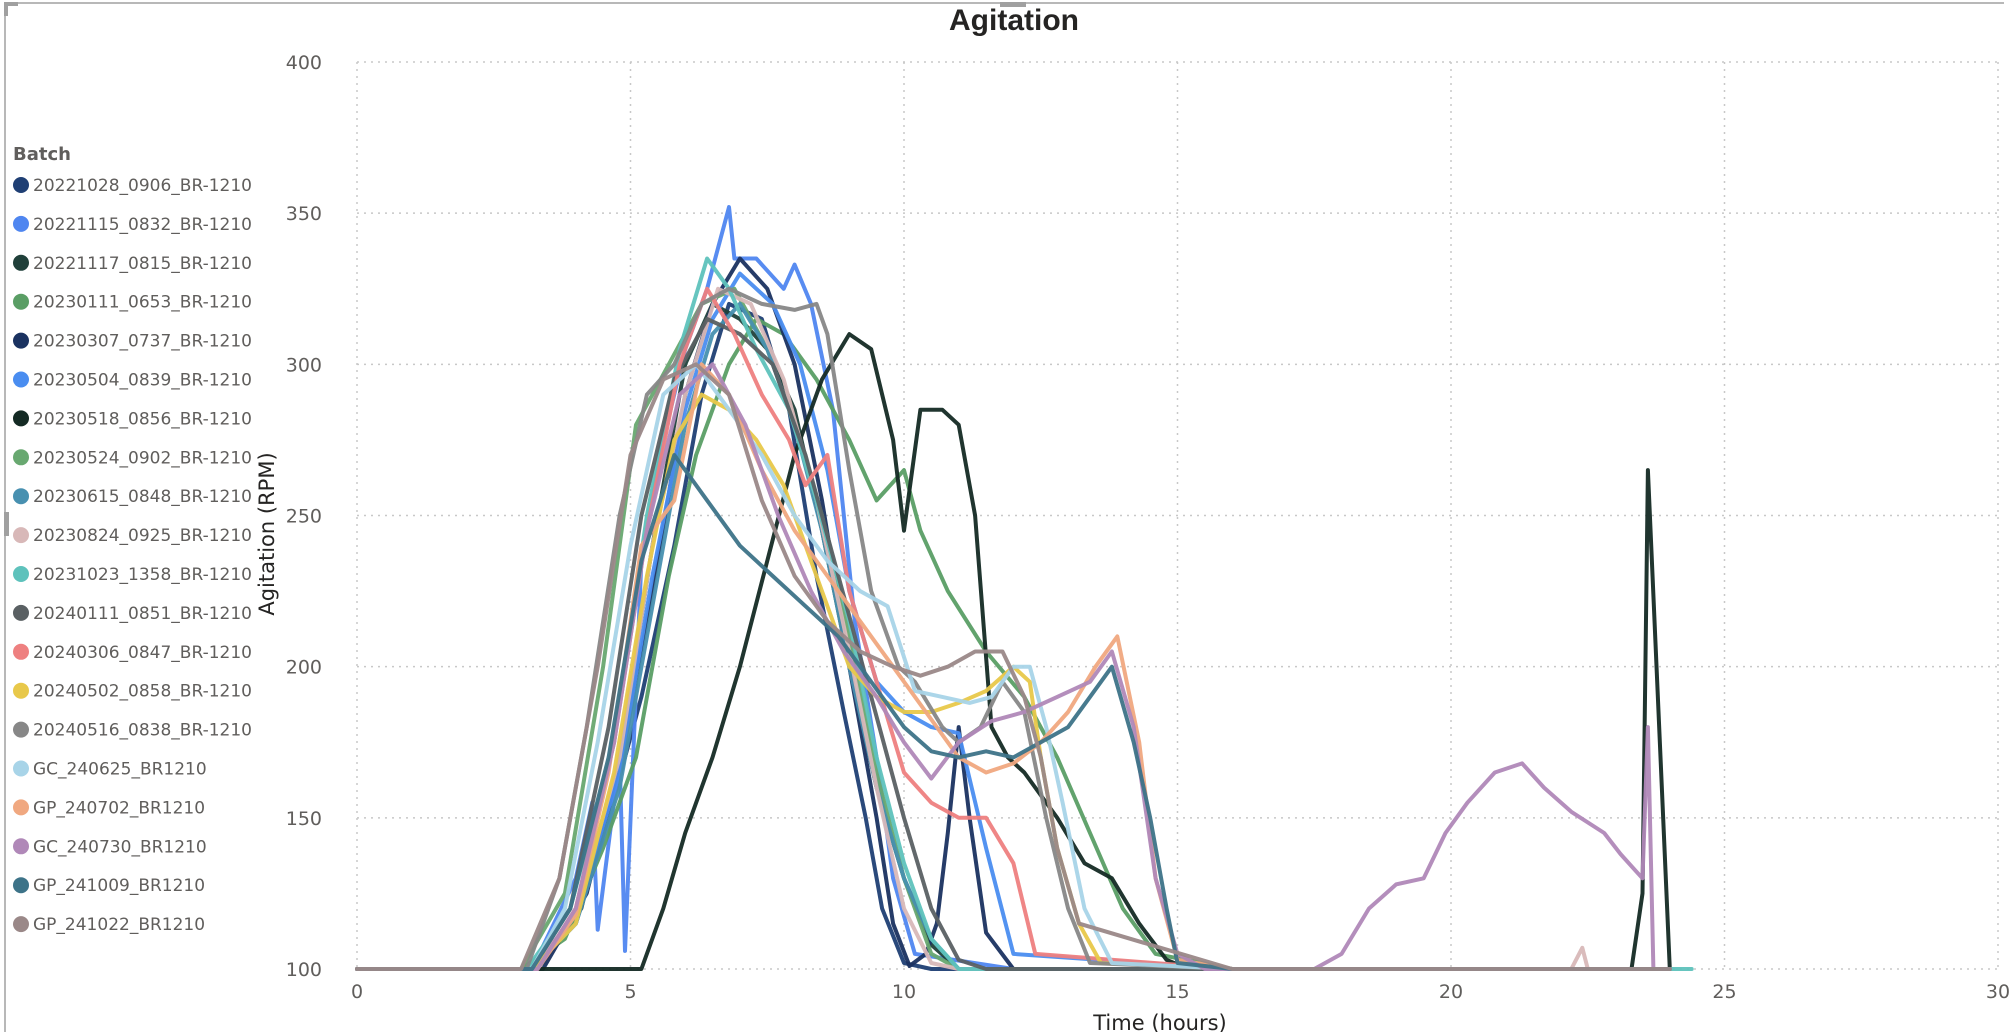  What do you see at coordinates (304, 970) in the screenshot?
I see `y-tick-label: 100` at bounding box center [304, 970].